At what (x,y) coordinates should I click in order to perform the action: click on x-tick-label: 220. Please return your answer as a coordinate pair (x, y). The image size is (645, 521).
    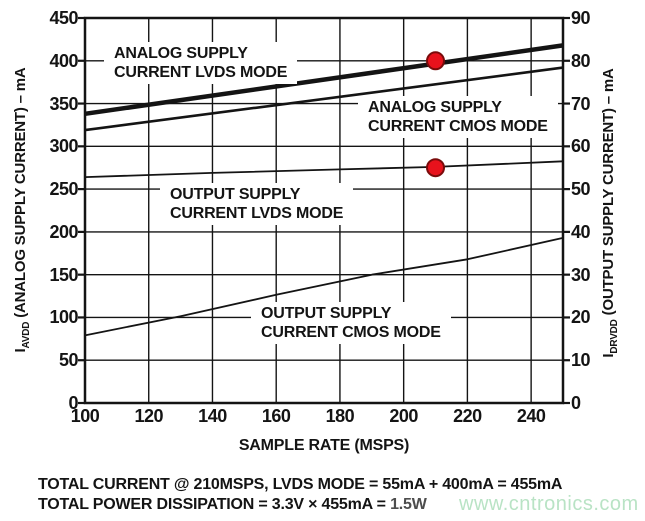
    Looking at the image, I should click on (467, 416).